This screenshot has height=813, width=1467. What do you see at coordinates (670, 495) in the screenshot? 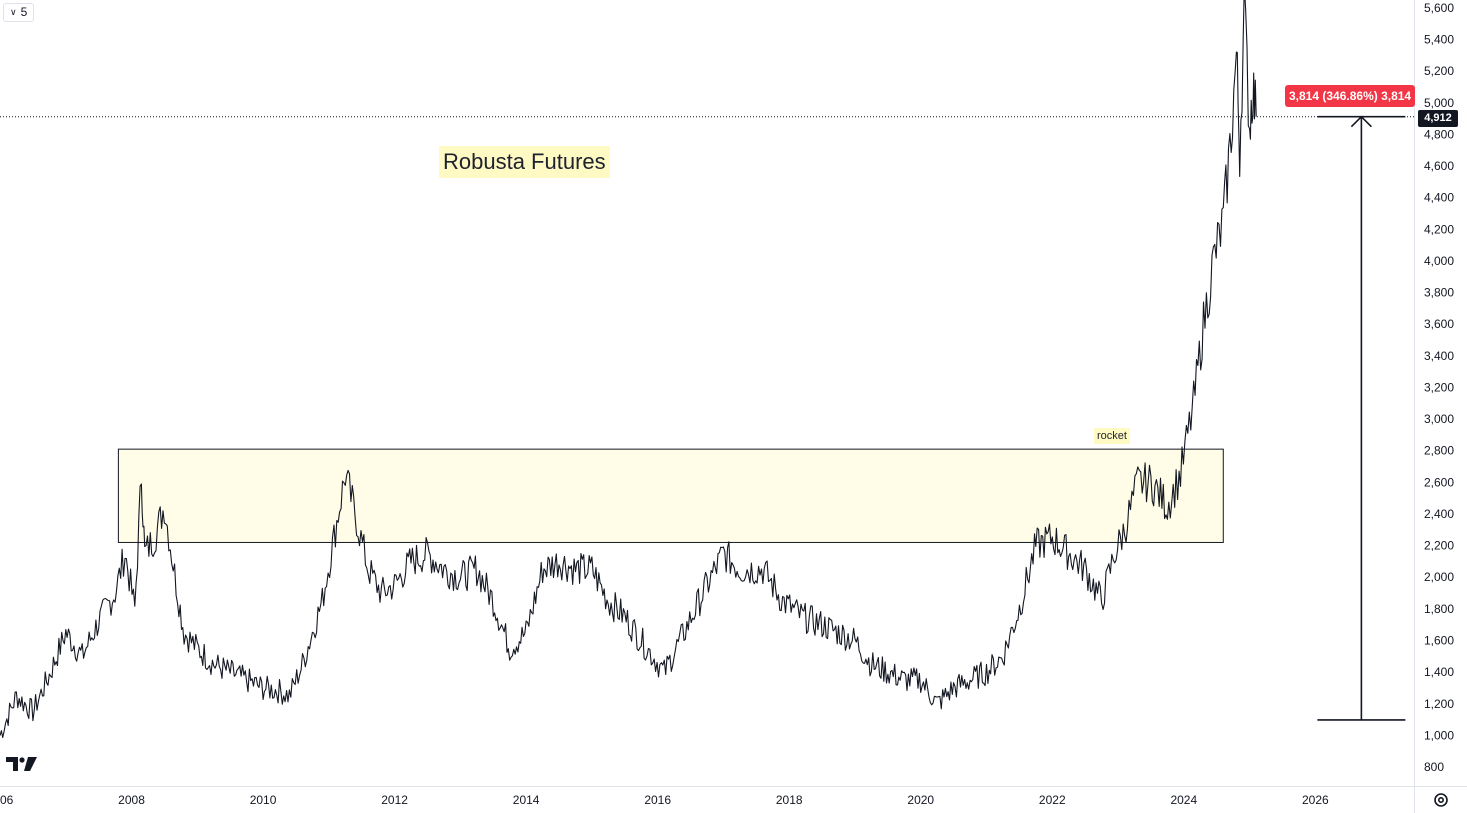
I see `consolidation-zone` at bounding box center [670, 495].